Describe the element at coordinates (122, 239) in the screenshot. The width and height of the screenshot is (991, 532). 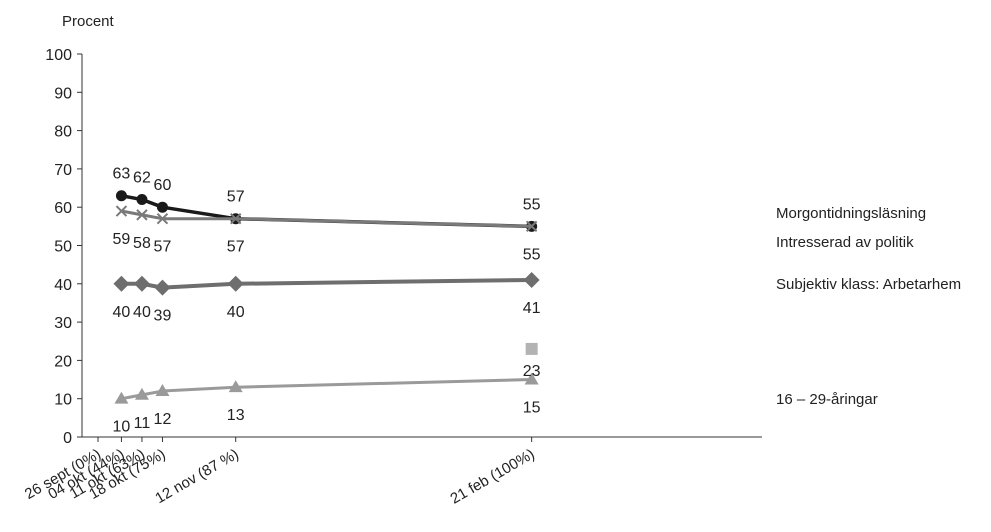
I see `data-label: 59` at that location.